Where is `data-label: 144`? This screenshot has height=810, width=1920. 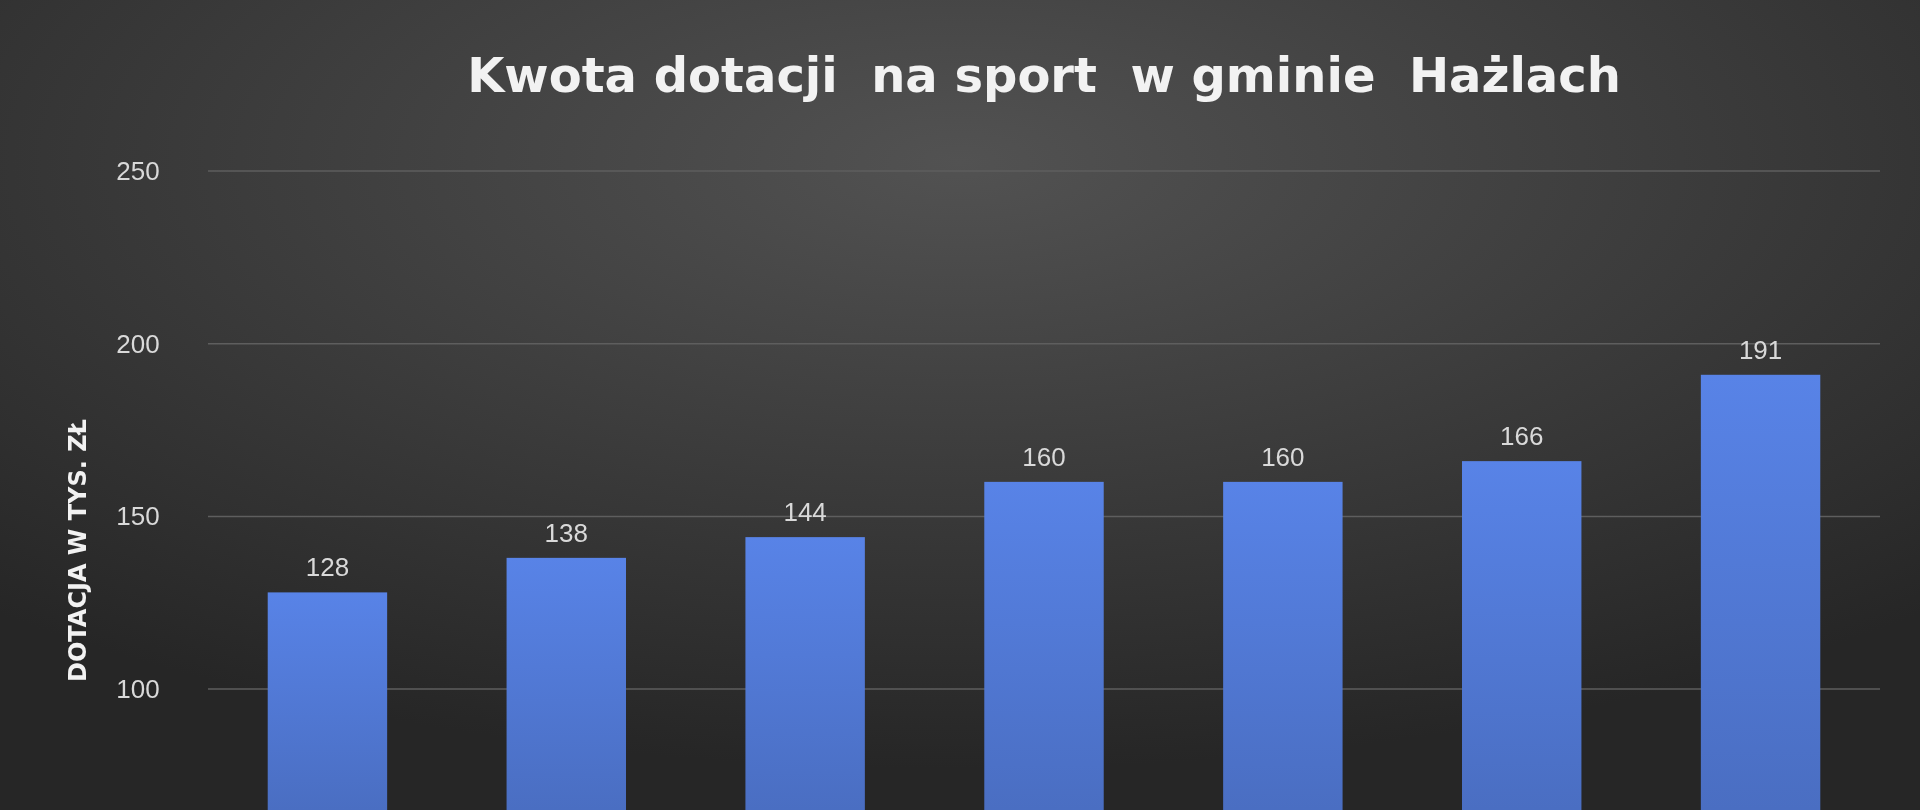 data-label: 144 is located at coordinates (805, 512).